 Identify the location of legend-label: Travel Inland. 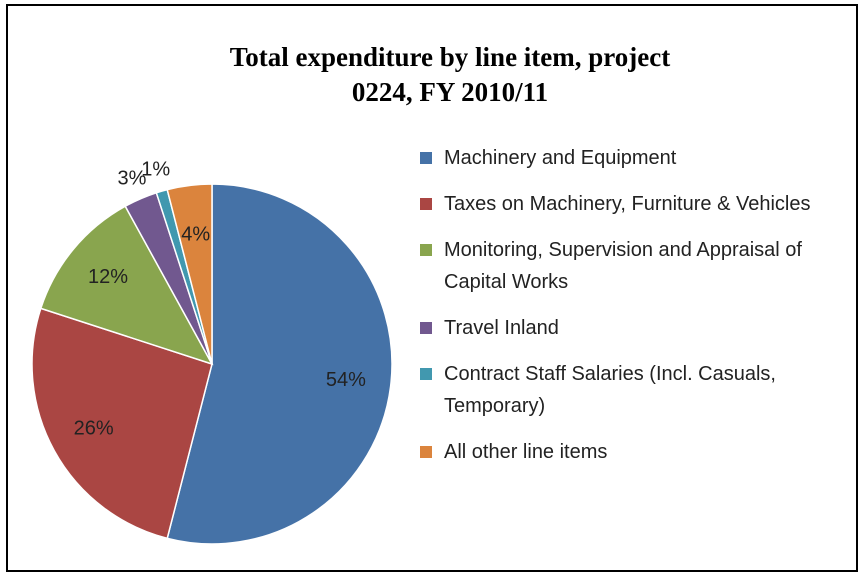
(501, 328).